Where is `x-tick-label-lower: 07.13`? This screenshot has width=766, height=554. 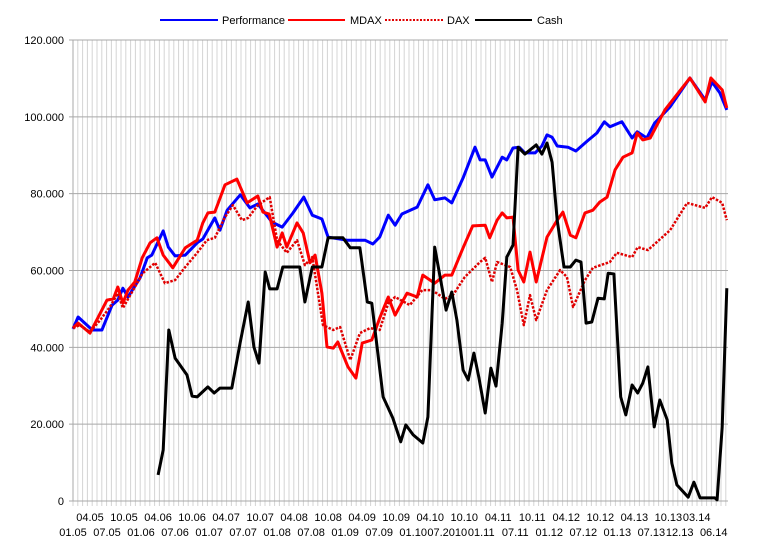 x-tick-label-lower: 07.13 is located at coordinates (652, 533).